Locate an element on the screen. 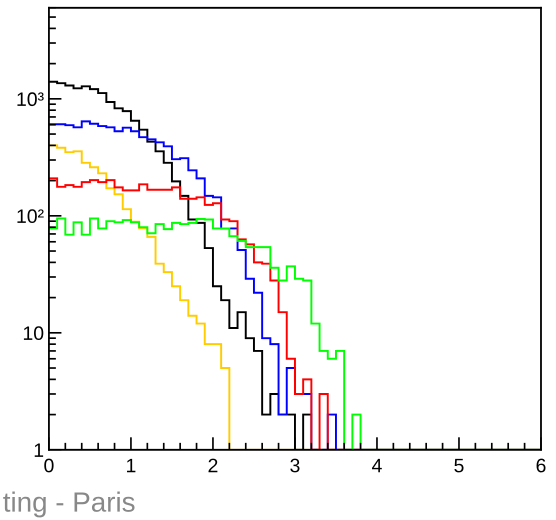 The height and width of the screenshot is (520, 556). x-tick-label: 2 is located at coordinates (213, 465).